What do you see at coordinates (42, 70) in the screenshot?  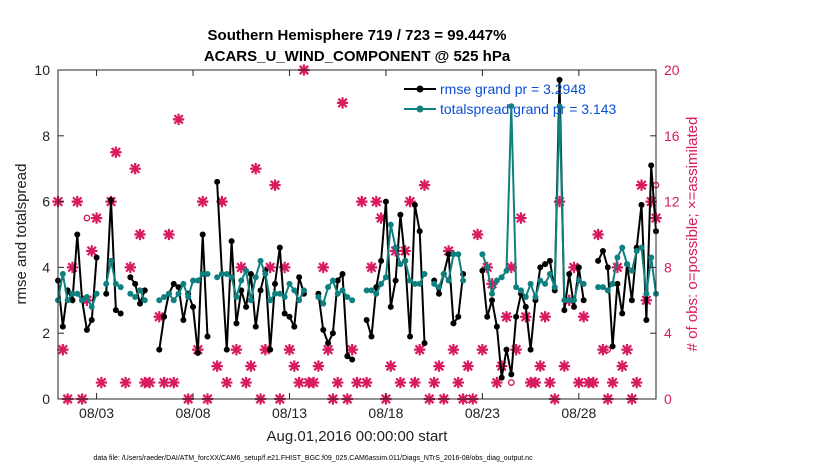 I see `y-tick-label: 10` at bounding box center [42, 70].